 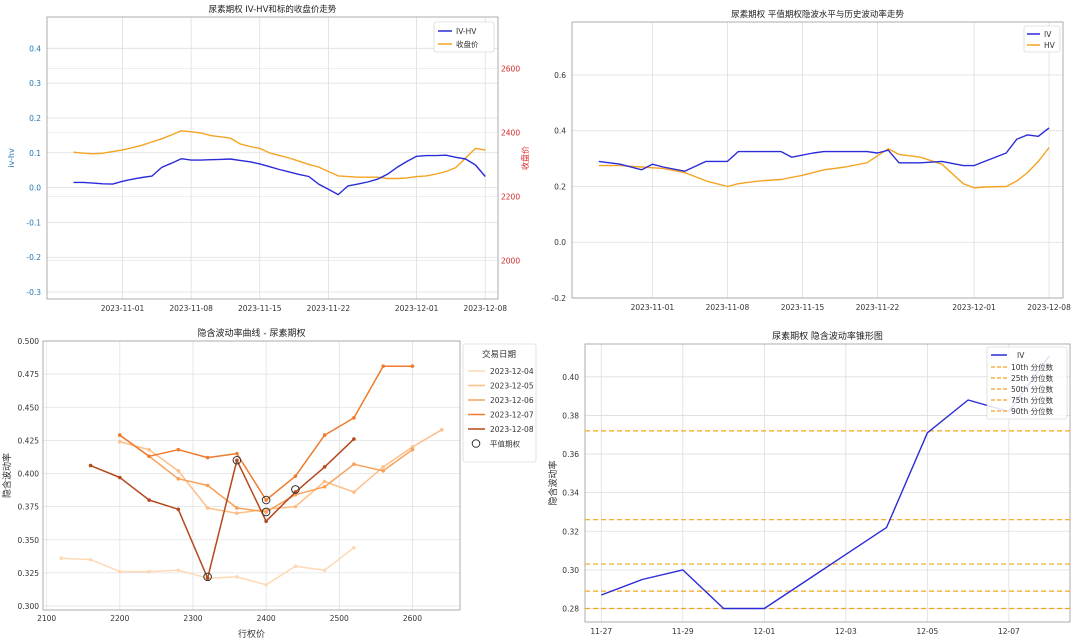 What do you see at coordinates (11, 158) in the screenshot?
I see `chart1-y-axis-label: iv-hv` at bounding box center [11, 158].